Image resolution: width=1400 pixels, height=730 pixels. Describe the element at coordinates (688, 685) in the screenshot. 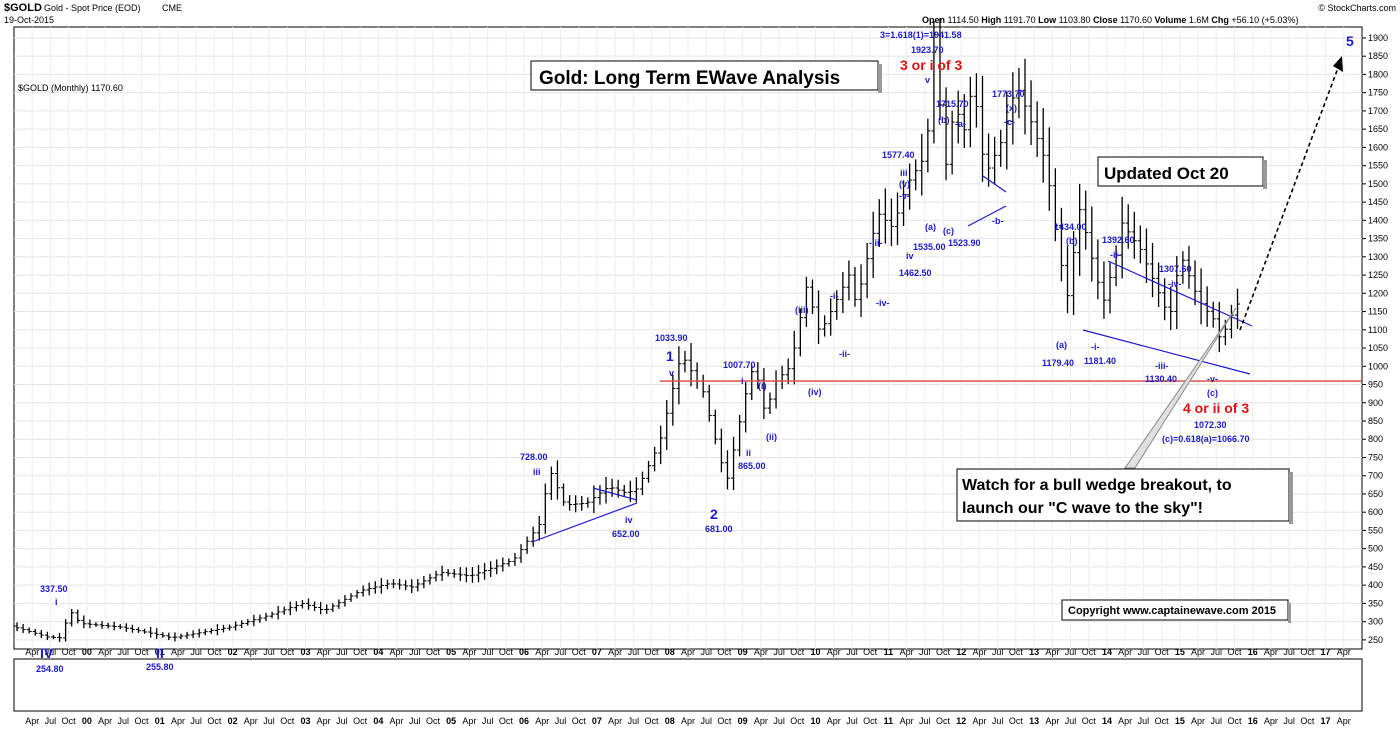

I see `lower-panel` at that location.